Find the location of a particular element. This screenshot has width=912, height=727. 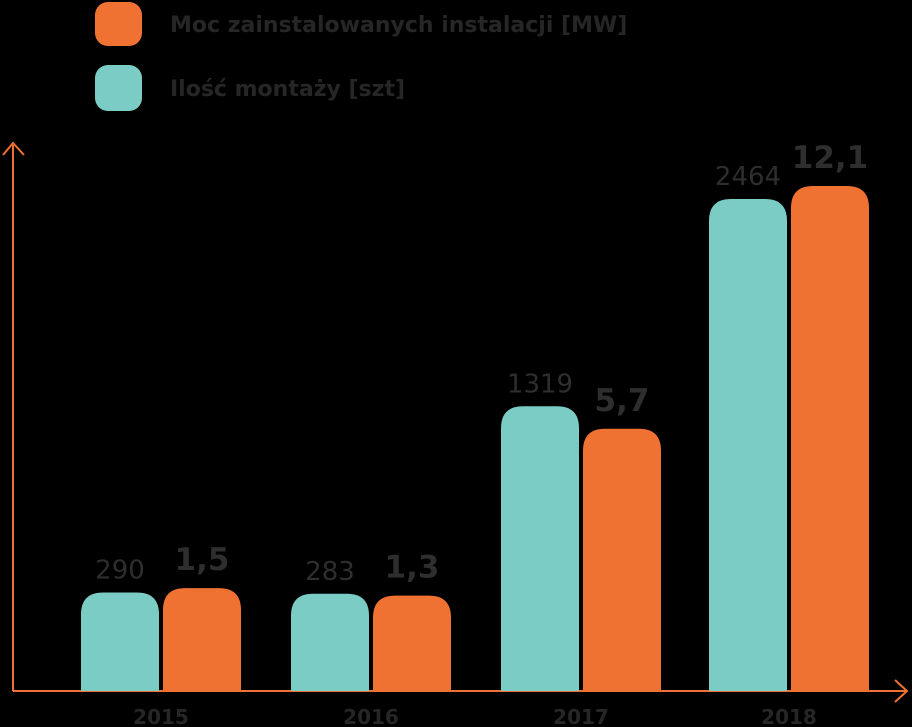

value-label-mw-2015: 1,5 is located at coordinates (202, 560).